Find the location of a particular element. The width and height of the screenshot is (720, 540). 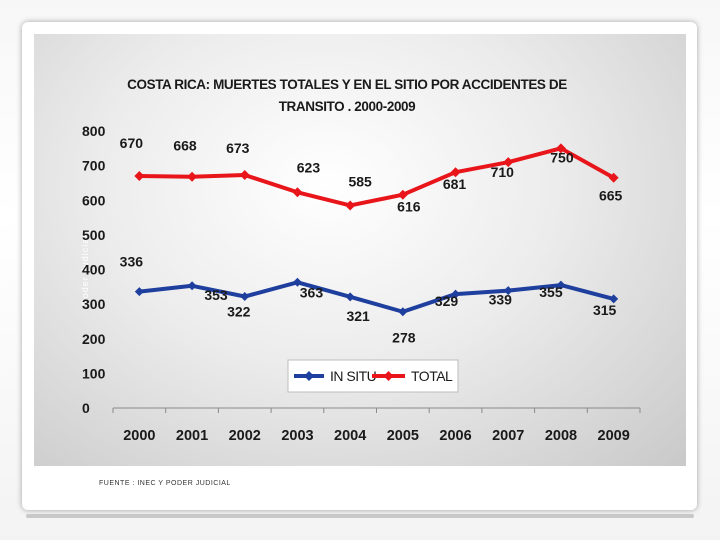

slide-bottom-rule is located at coordinates (360, 516).